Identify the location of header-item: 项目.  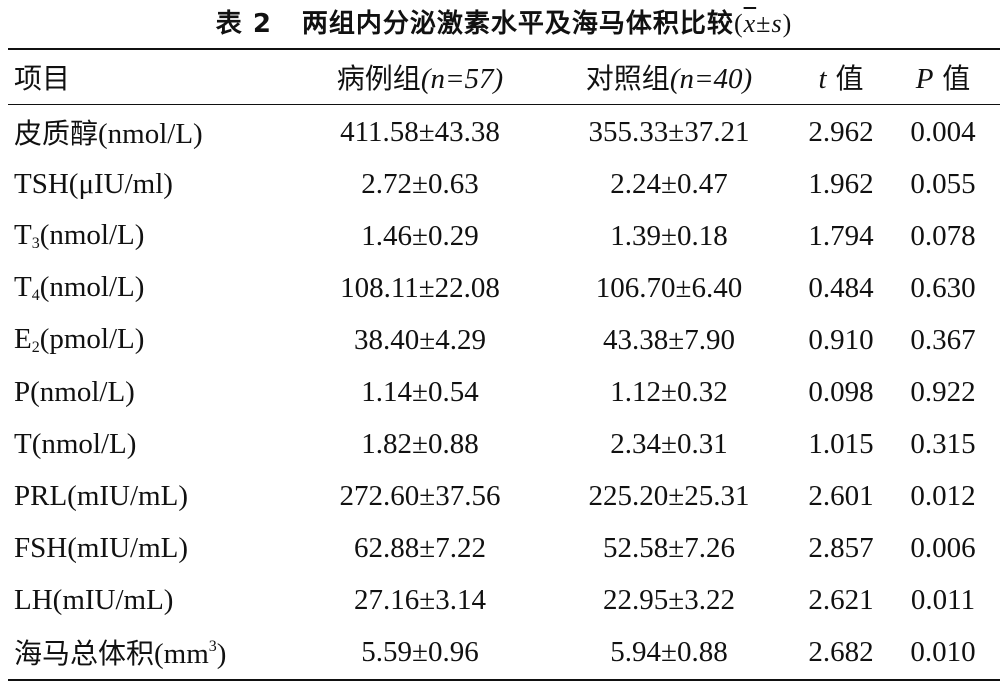
(42, 78).